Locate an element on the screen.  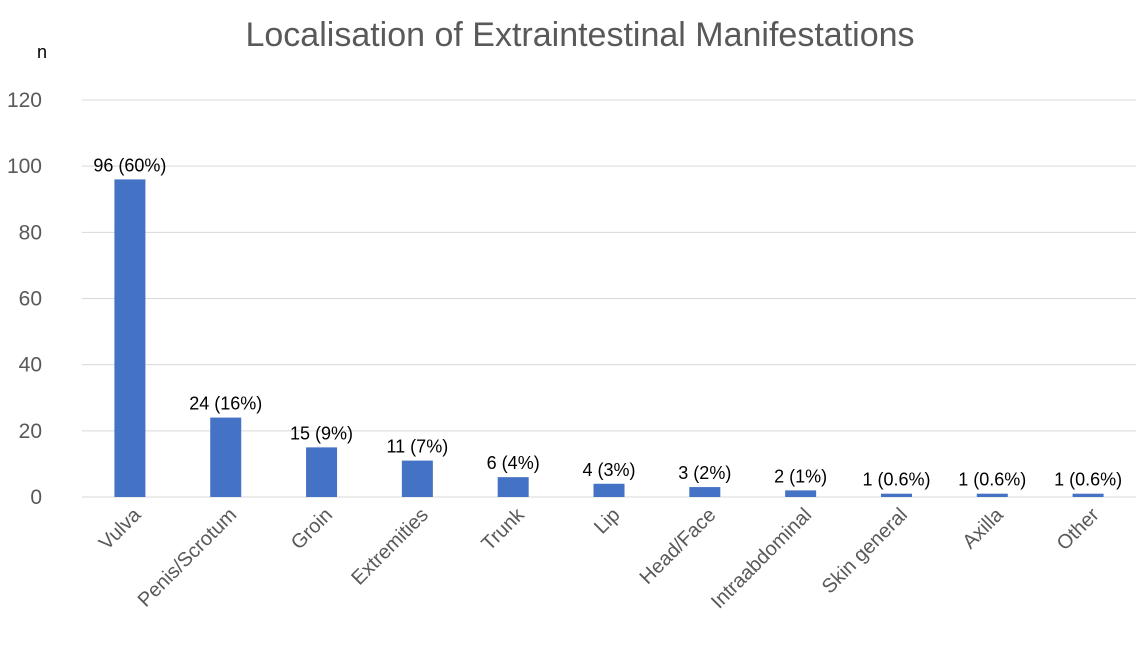
y-tick-label-40: 40 is located at coordinates (30, 365).